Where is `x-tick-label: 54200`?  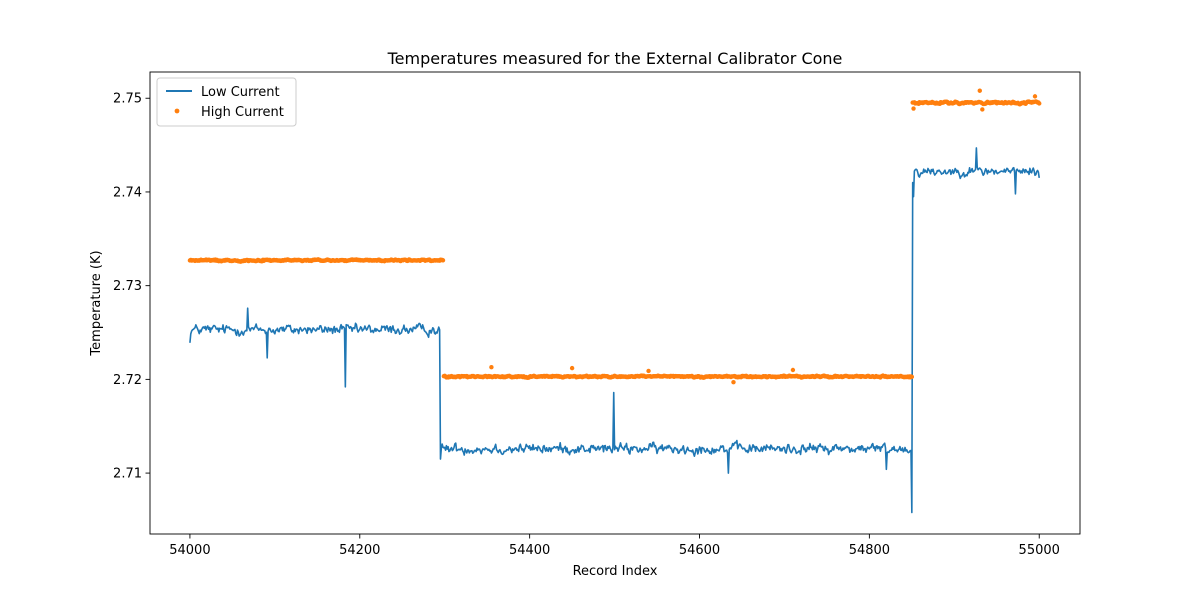
x-tick-label: 54200 is located at coordinates (359, 550).